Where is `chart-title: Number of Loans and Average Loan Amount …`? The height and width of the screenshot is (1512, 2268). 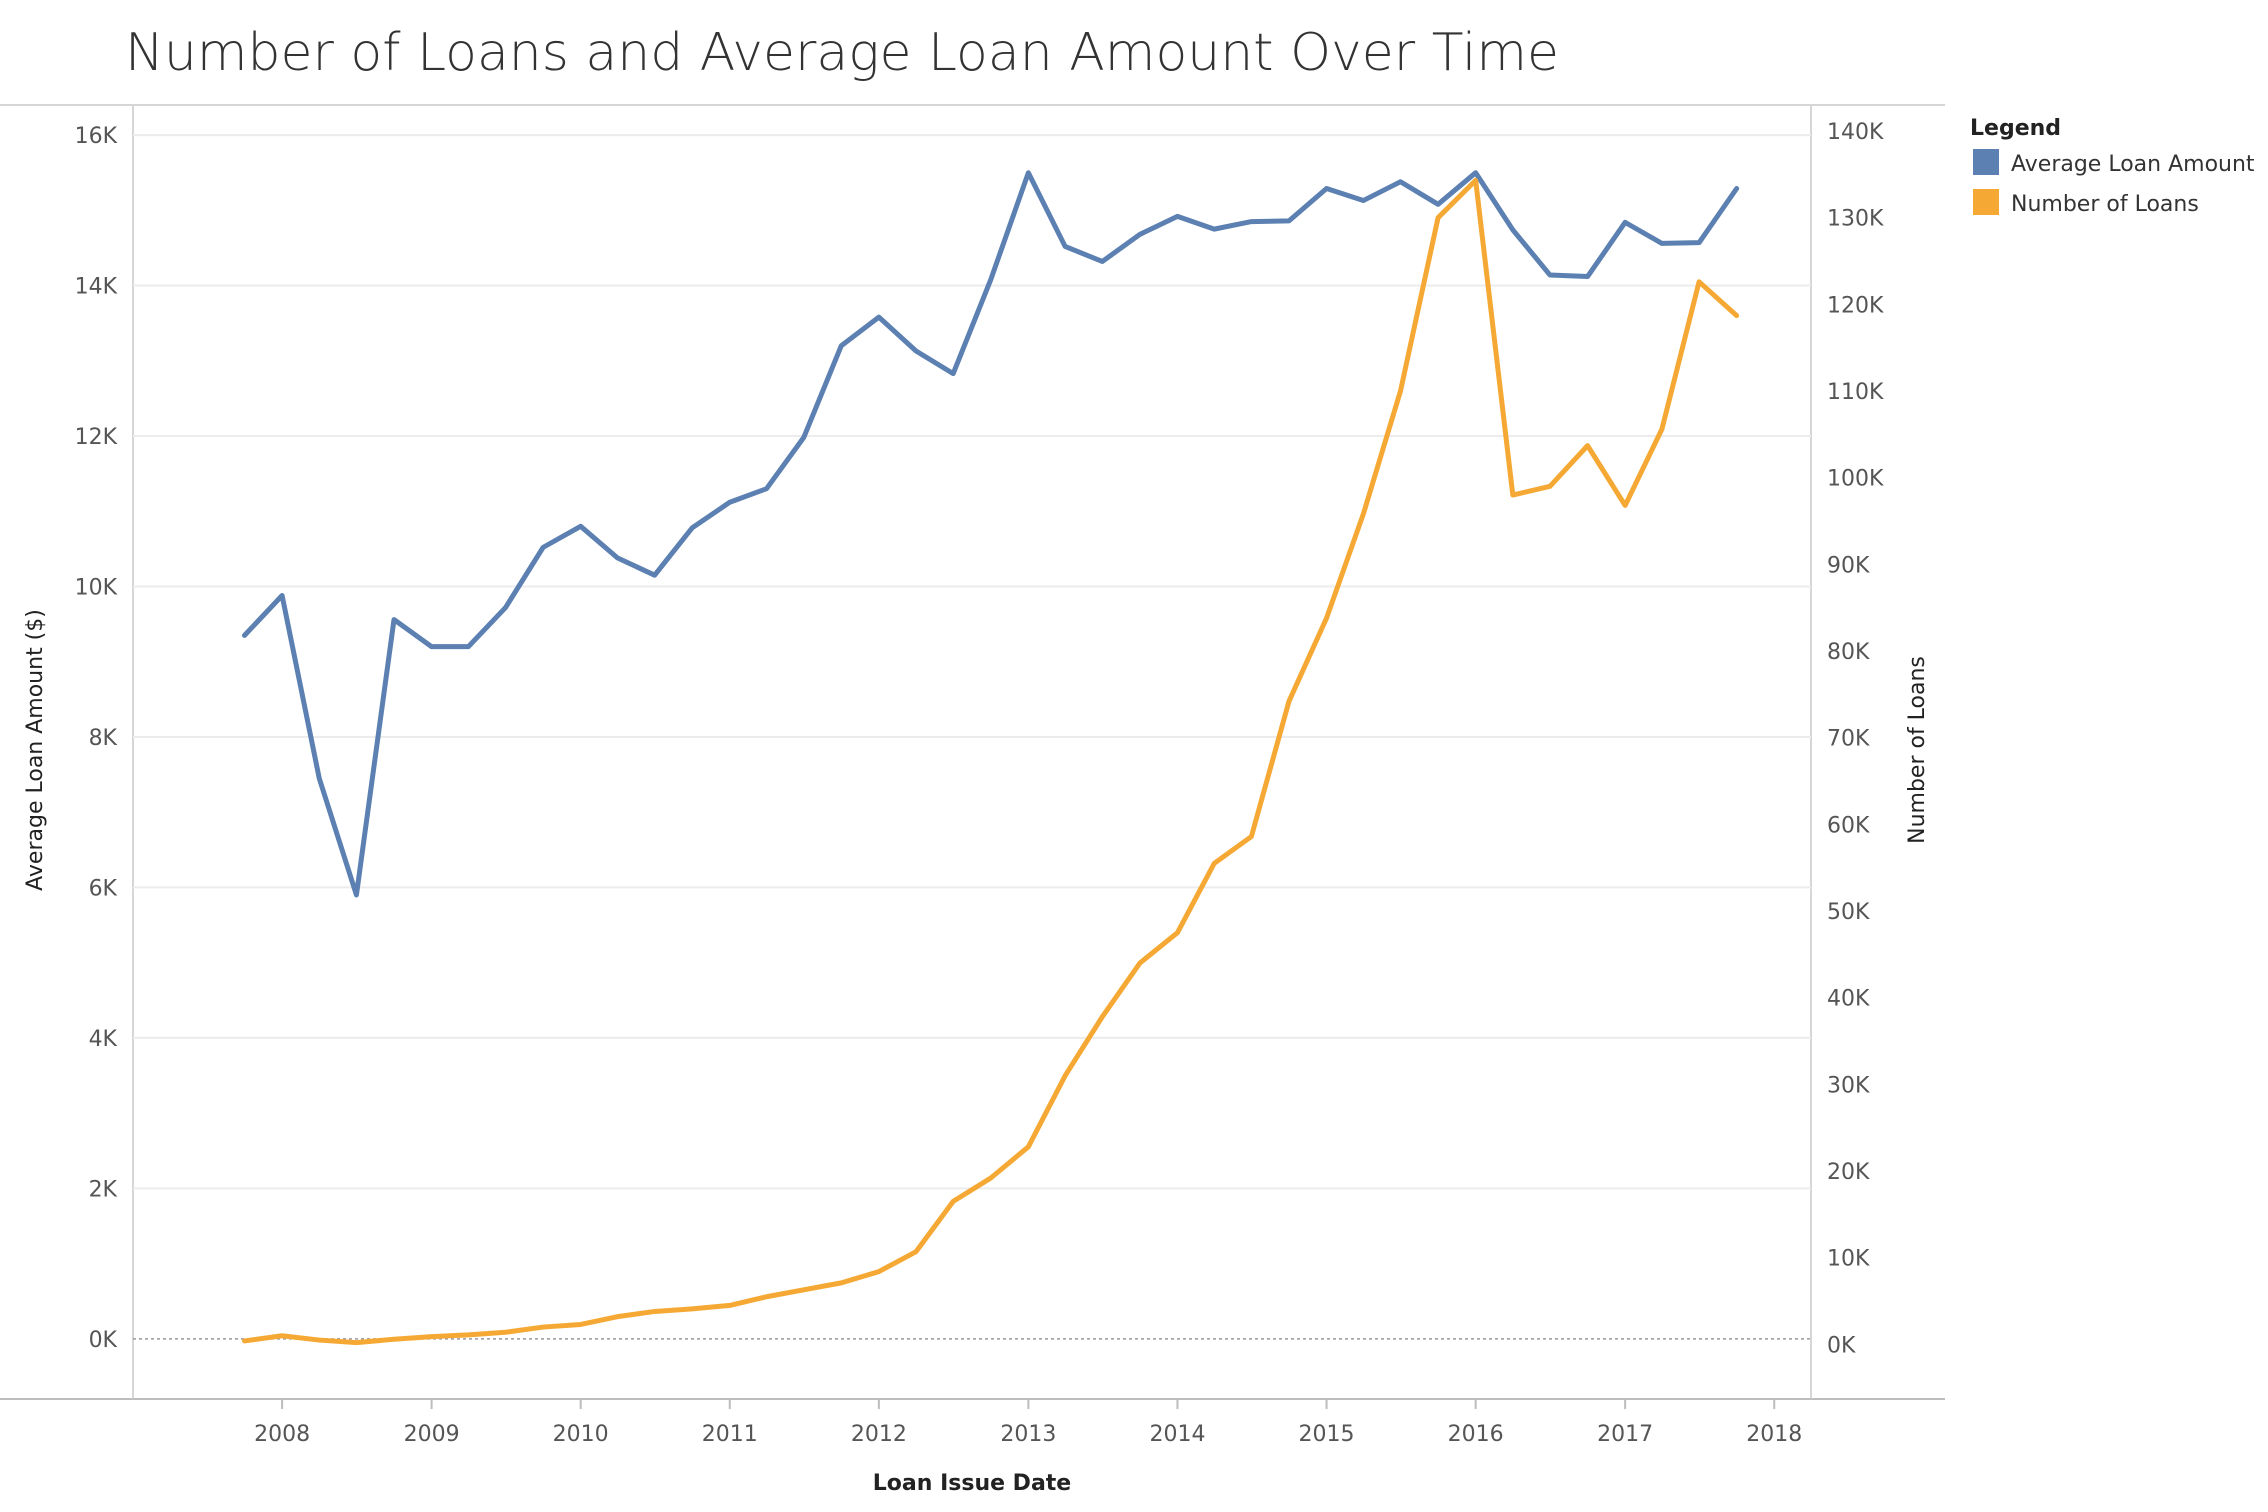
chart-title: Number of Loans and Average Loan Amount … is located at coordinates (842, 53).